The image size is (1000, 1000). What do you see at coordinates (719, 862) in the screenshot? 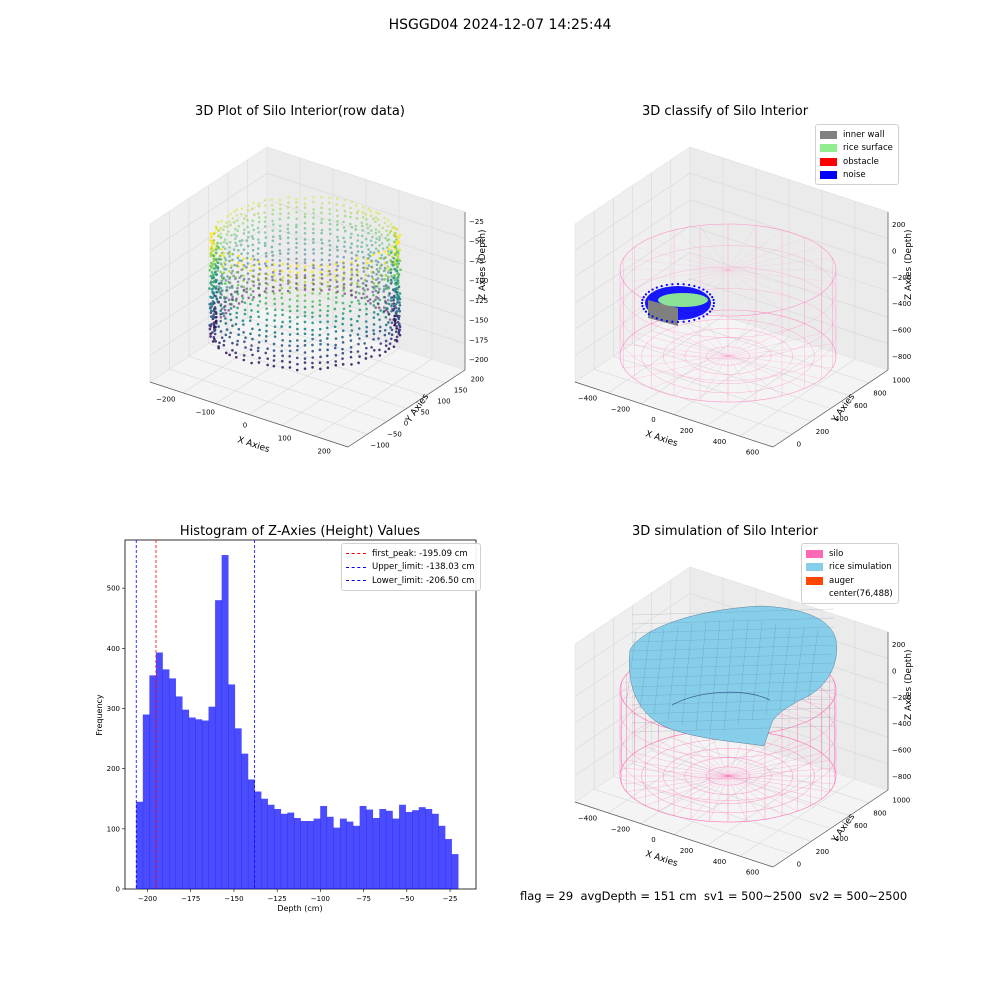
I see `x-tick-label: 400` at bounding box center [719, 862].